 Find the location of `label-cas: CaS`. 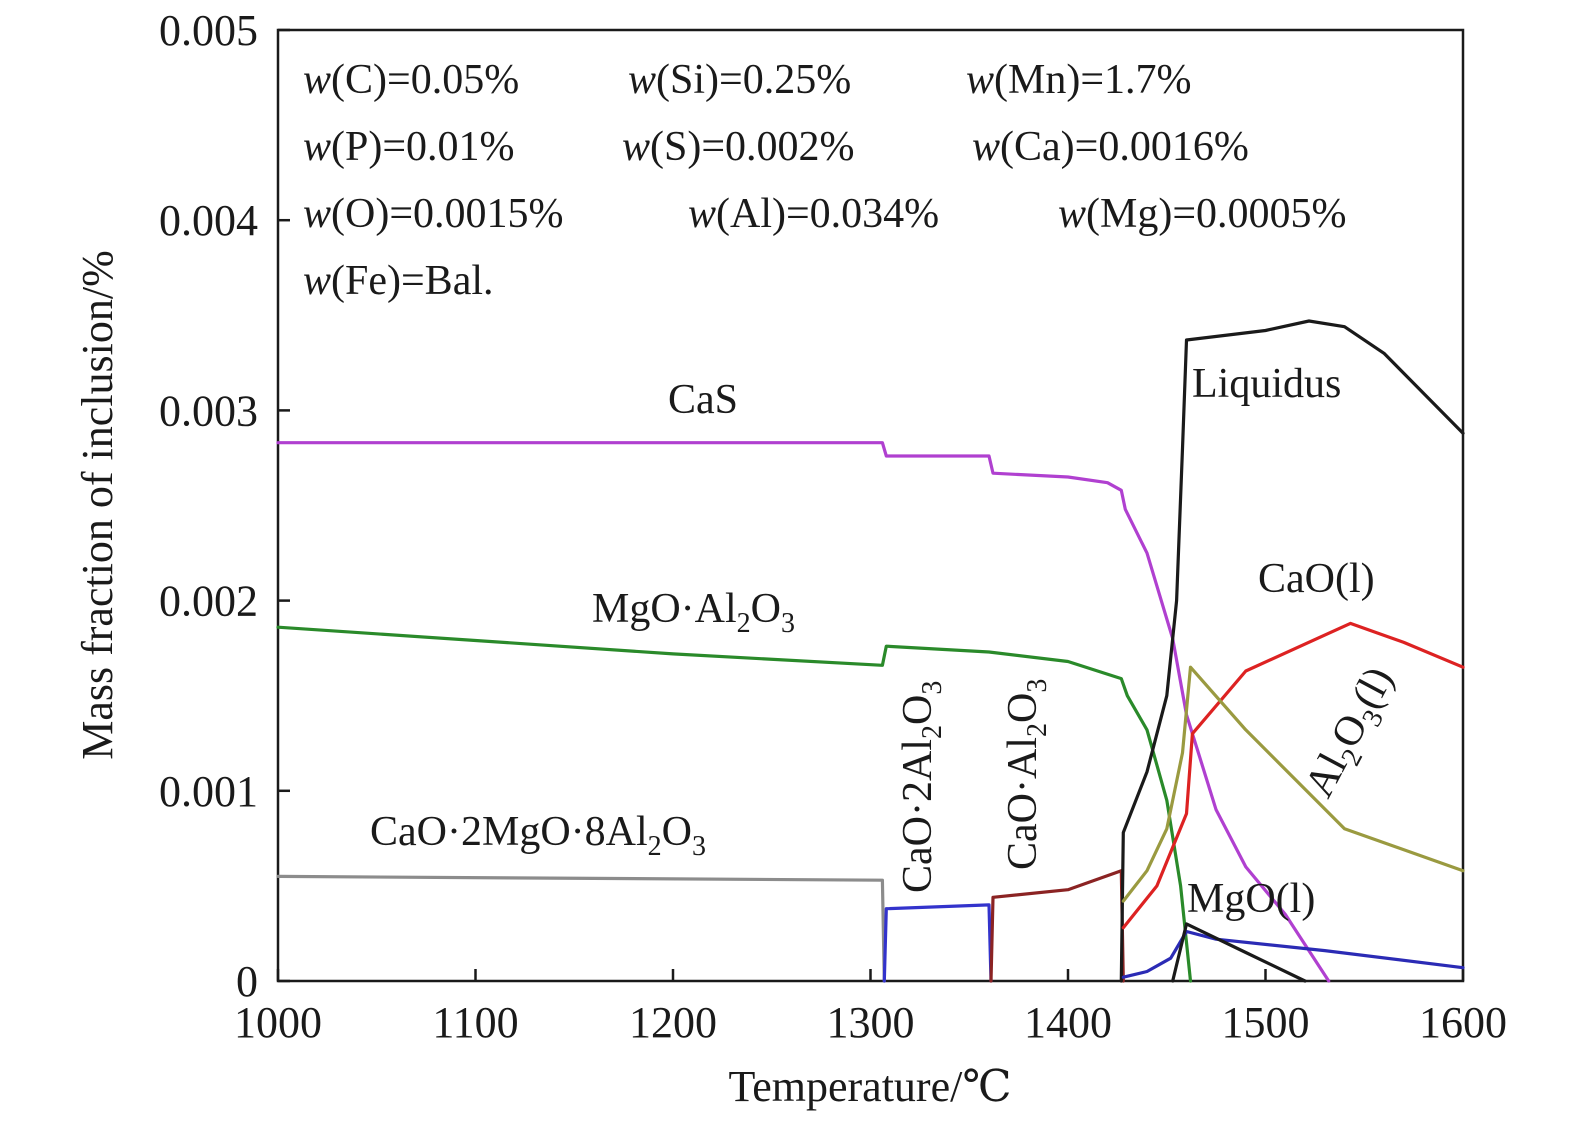

label-cas: CaS is located at coordinates (703, 400).